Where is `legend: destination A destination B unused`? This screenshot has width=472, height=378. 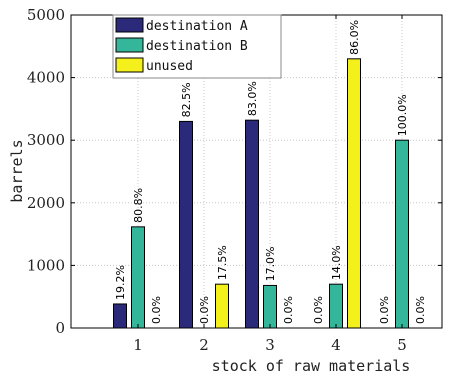
legend: destination A destination B unused is located at coordinates (197, 46).